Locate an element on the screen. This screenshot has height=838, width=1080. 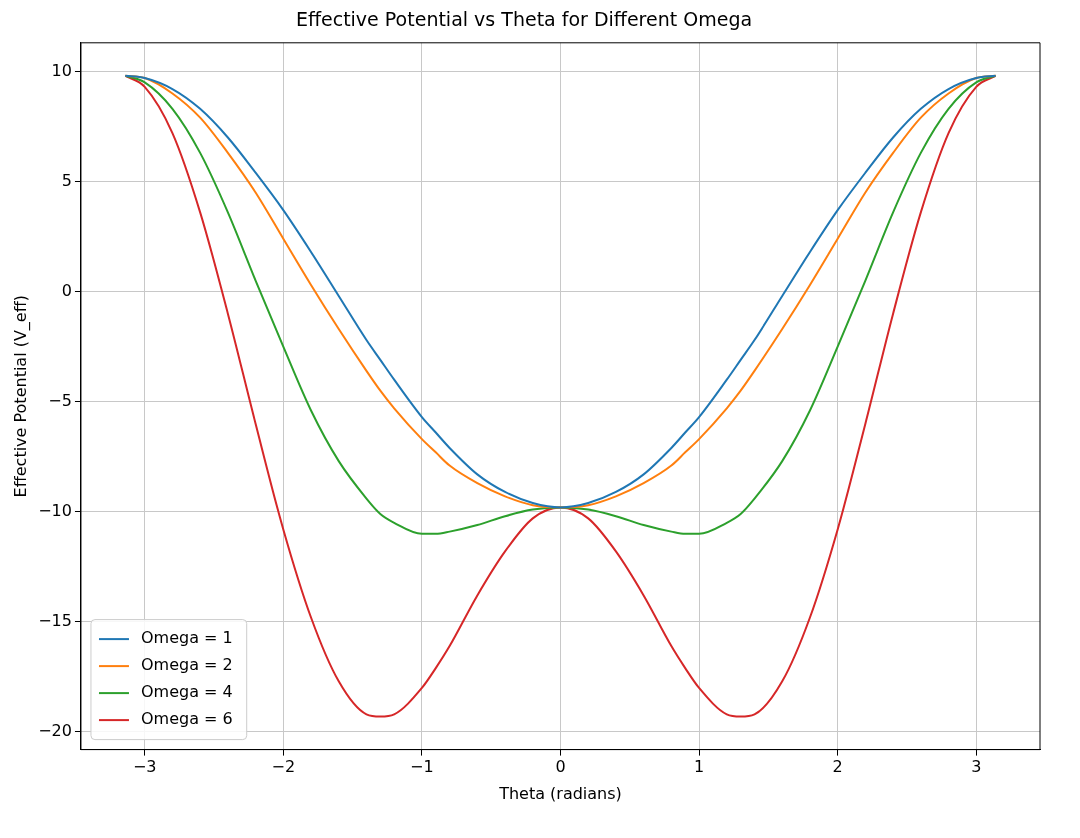
legend-label: Omega = 1 is located at coordinates (186, 638).